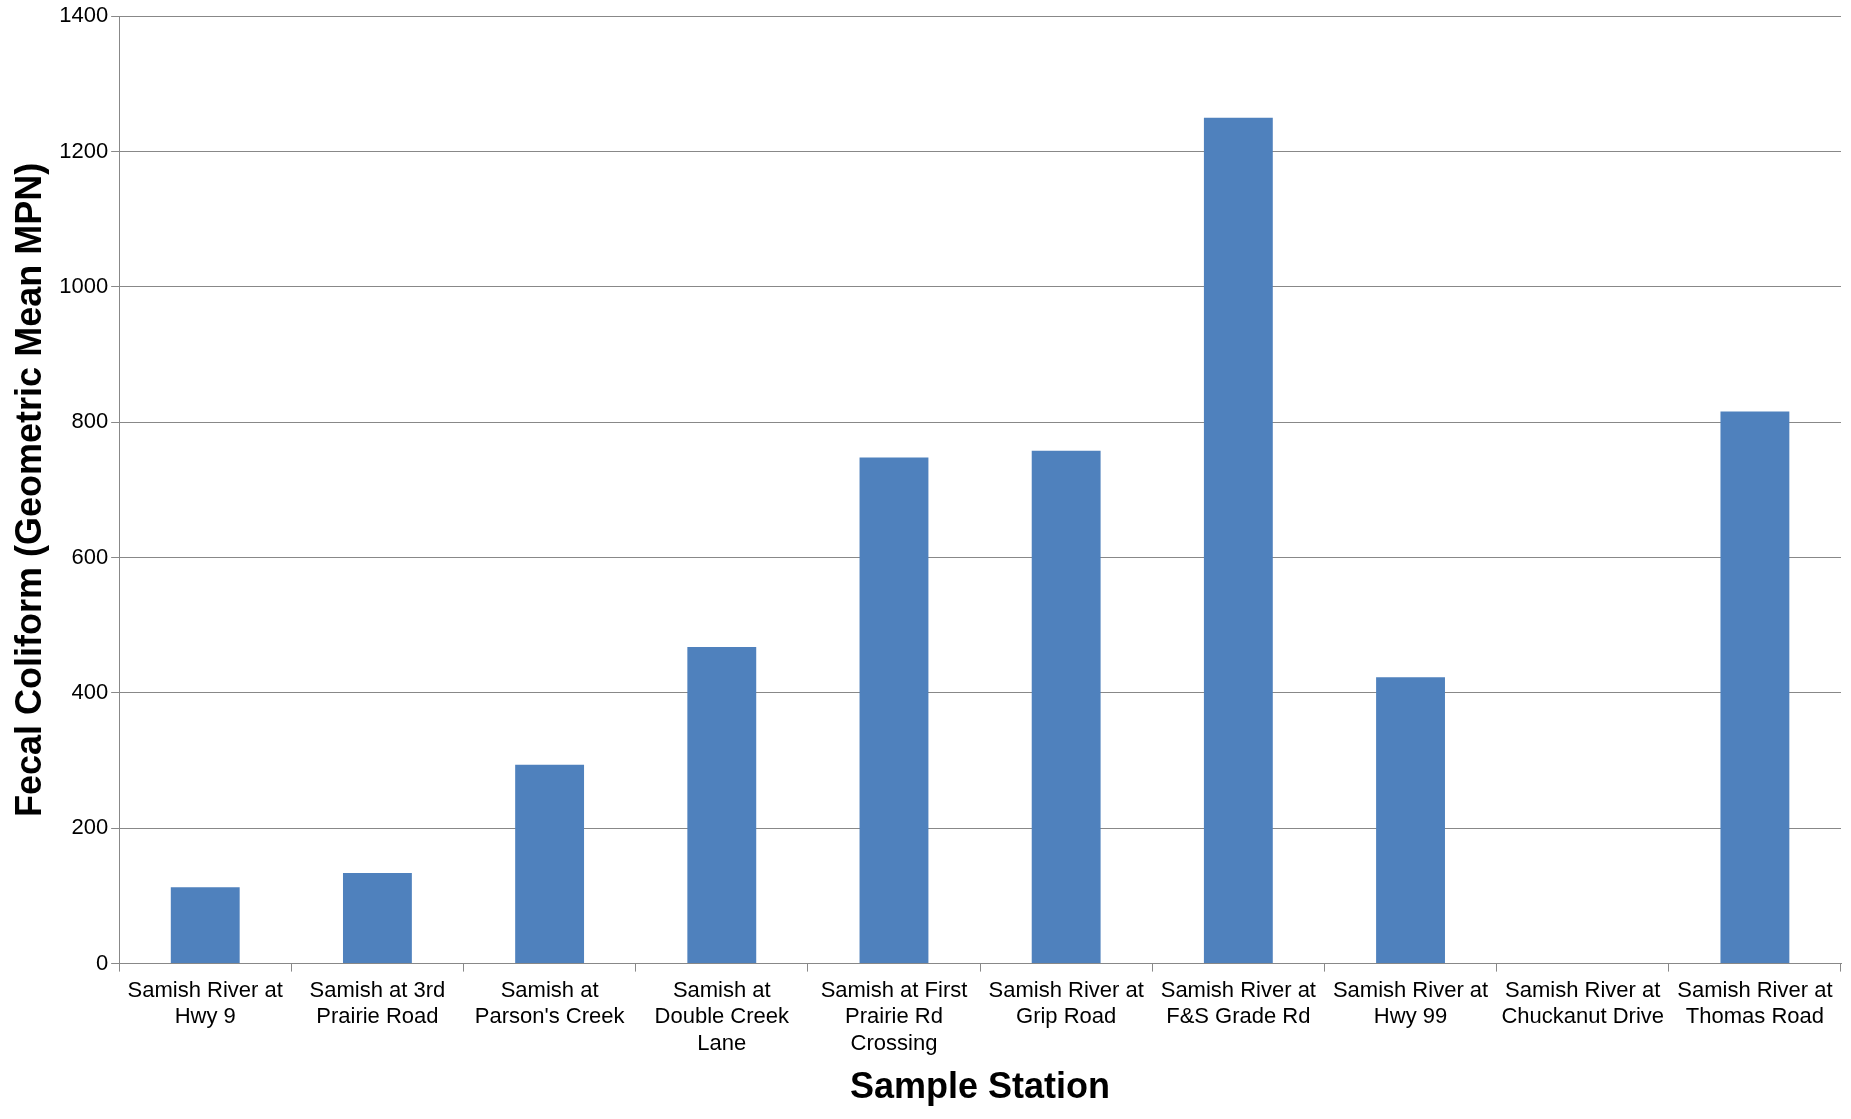 The height and width of the screenshot is (1119, 1851). I want to click on y-tick-label: 400, so click(90, 691).